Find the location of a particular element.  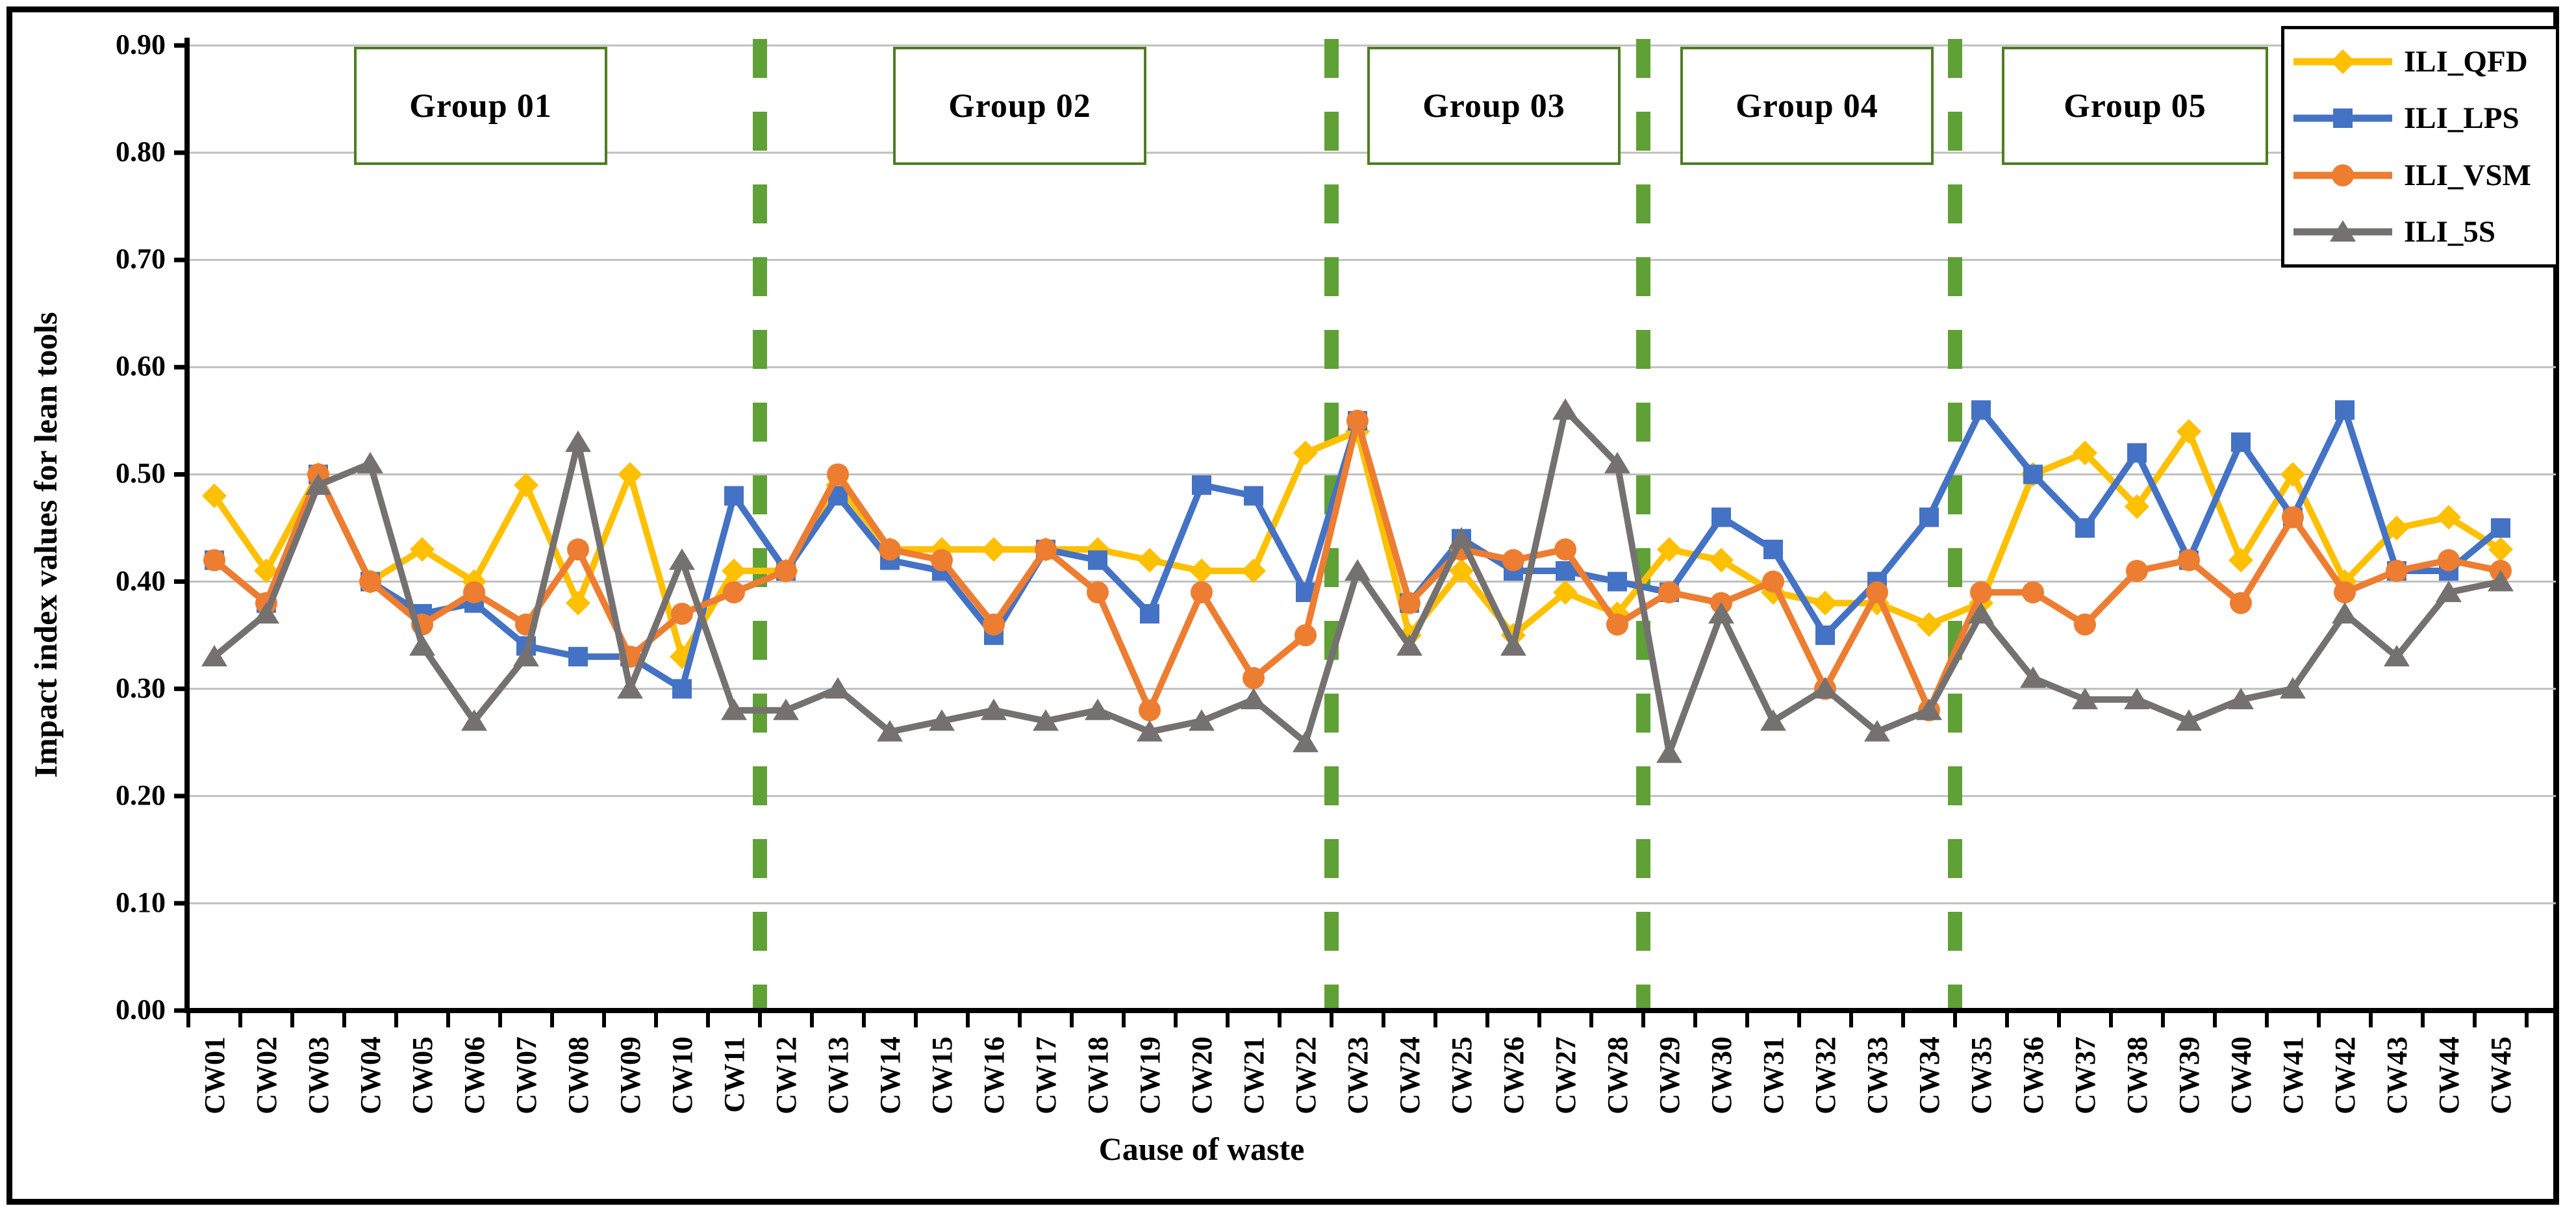

legend-label: ILI_QFD is located at coordinates (2466, 61).